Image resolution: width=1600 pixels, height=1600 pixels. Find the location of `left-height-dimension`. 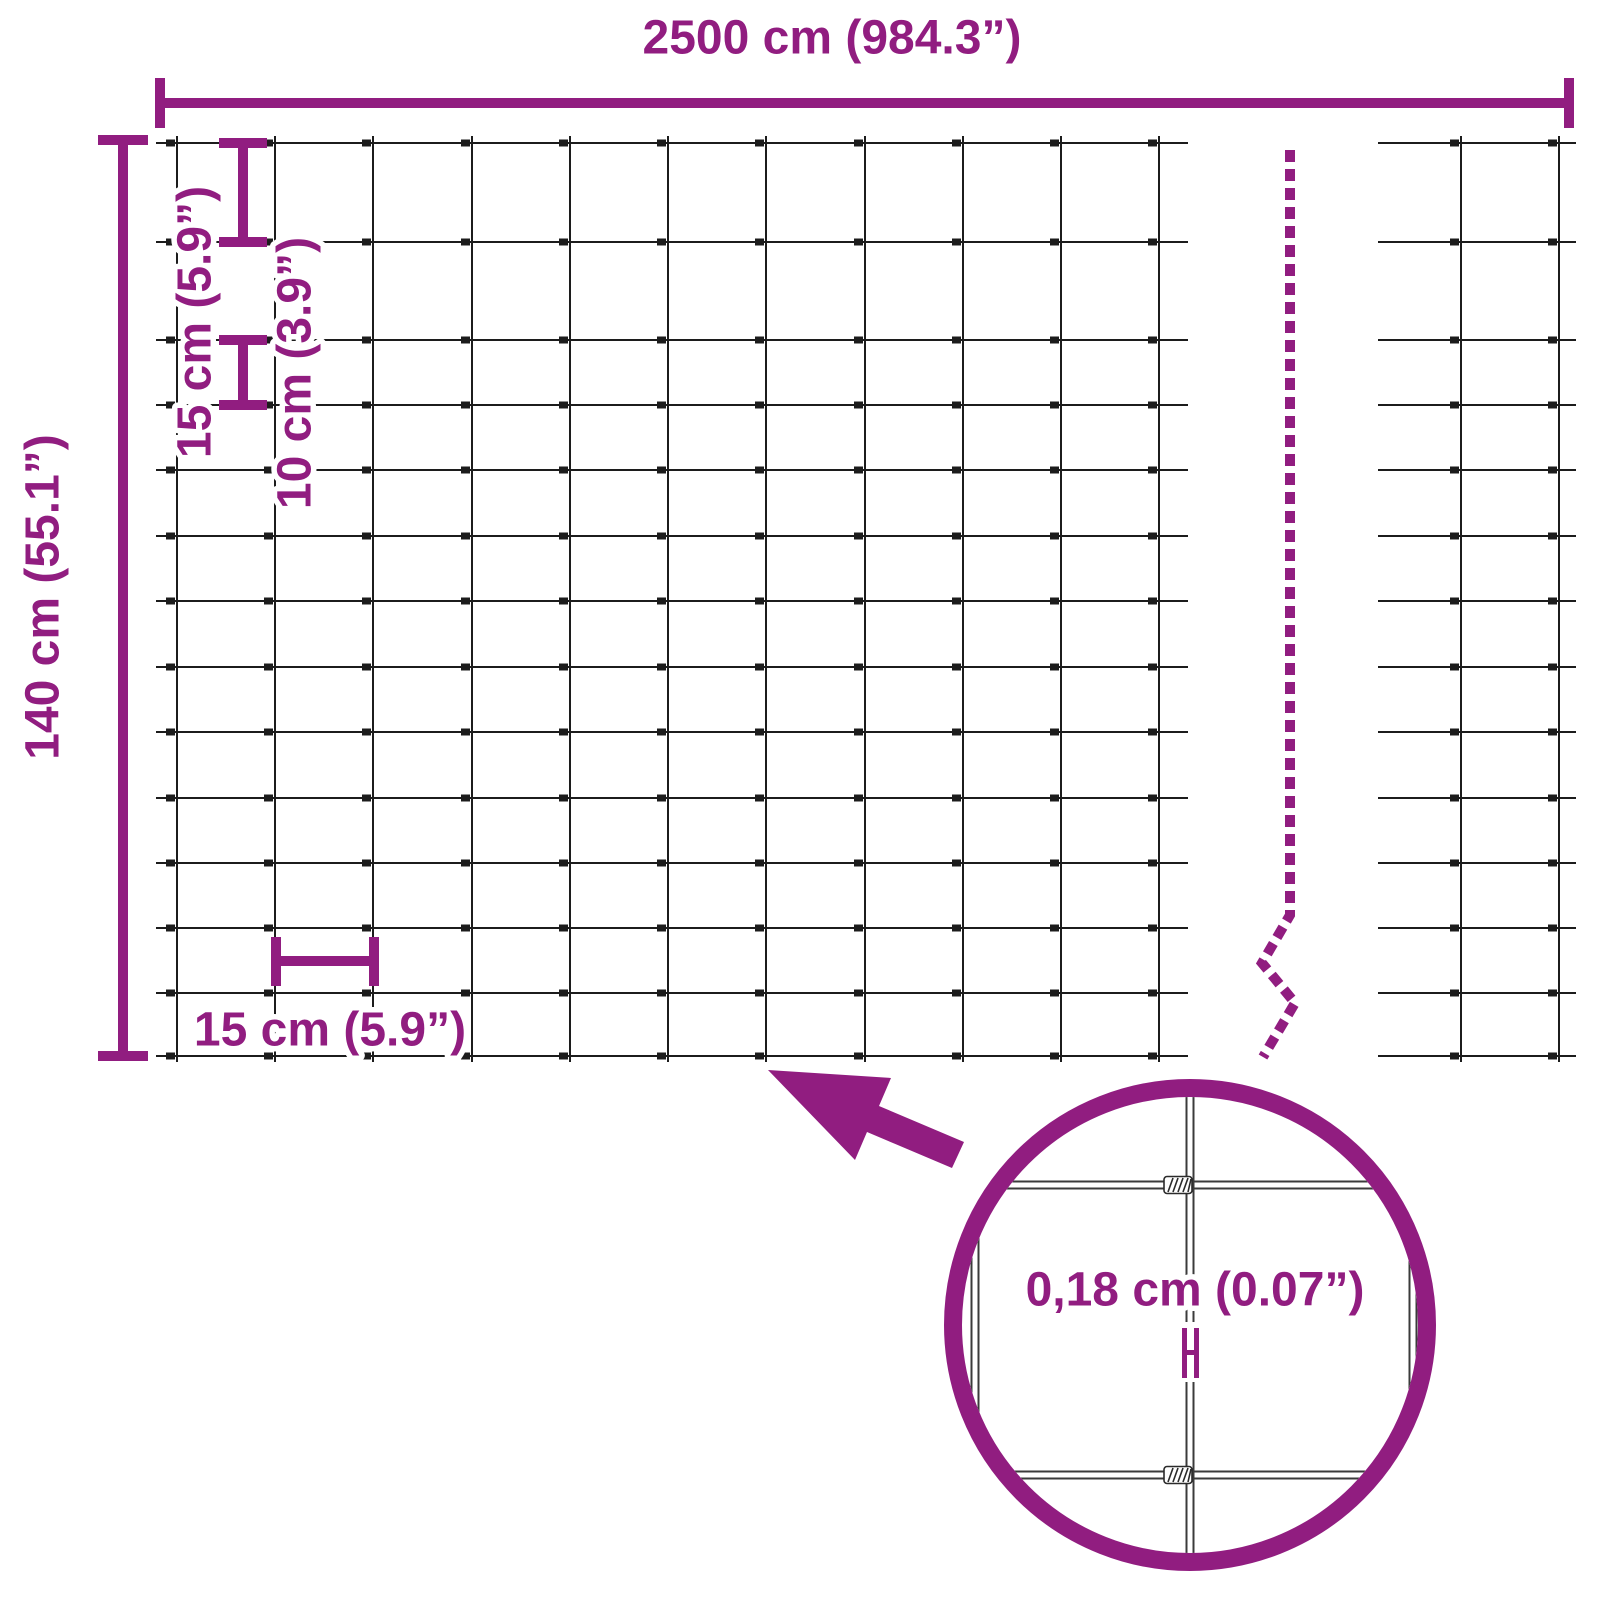

left-height-dimension is located at coordinates (123, 598).